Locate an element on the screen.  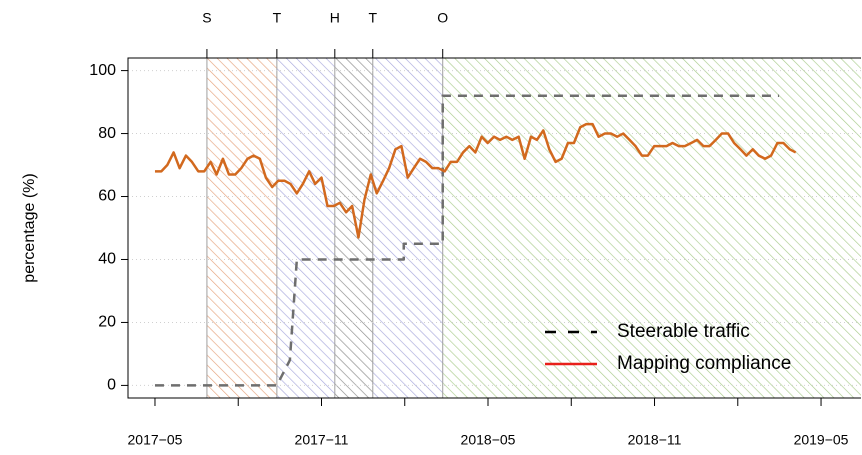
x-tick-label: 2018−11 is located at coordinates (655, 440).